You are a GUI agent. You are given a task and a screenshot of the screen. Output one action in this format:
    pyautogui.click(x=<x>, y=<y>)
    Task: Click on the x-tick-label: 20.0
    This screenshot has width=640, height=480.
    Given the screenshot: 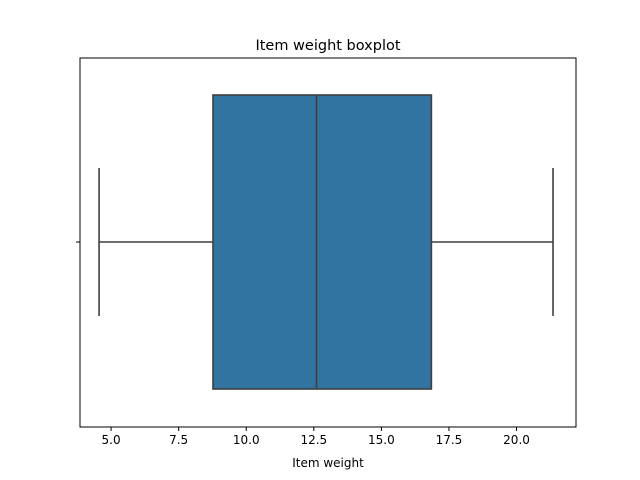 What is the action you would take?
    pyautogui.click(x=516, y=440)
    